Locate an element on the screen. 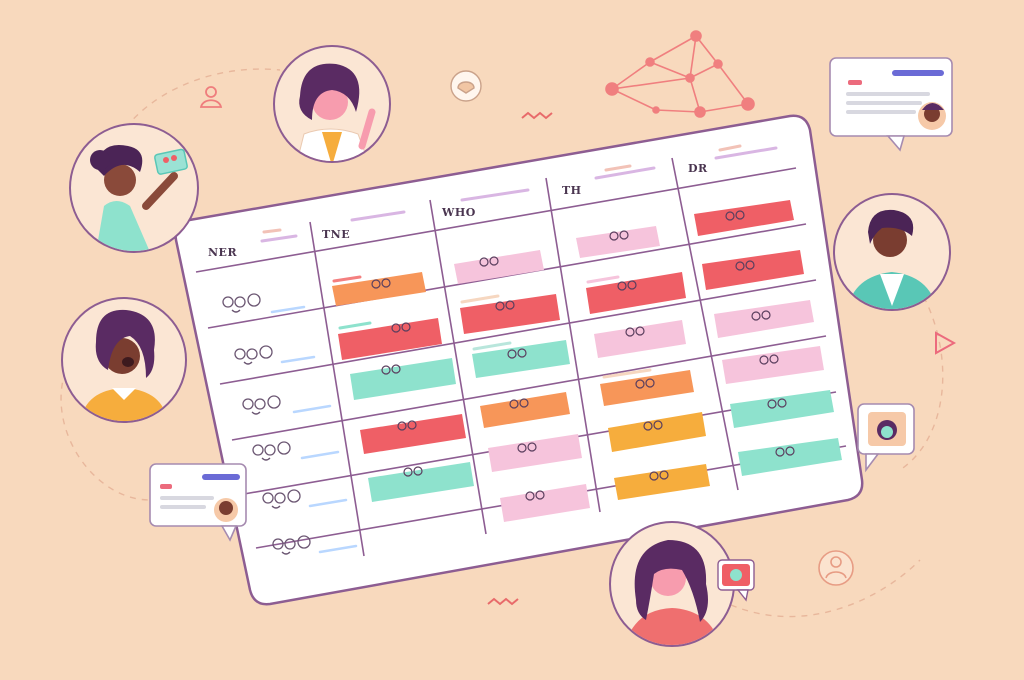 This screenshot has height=680, width=1024. column-header: DR is located at coordinates (698, 168).